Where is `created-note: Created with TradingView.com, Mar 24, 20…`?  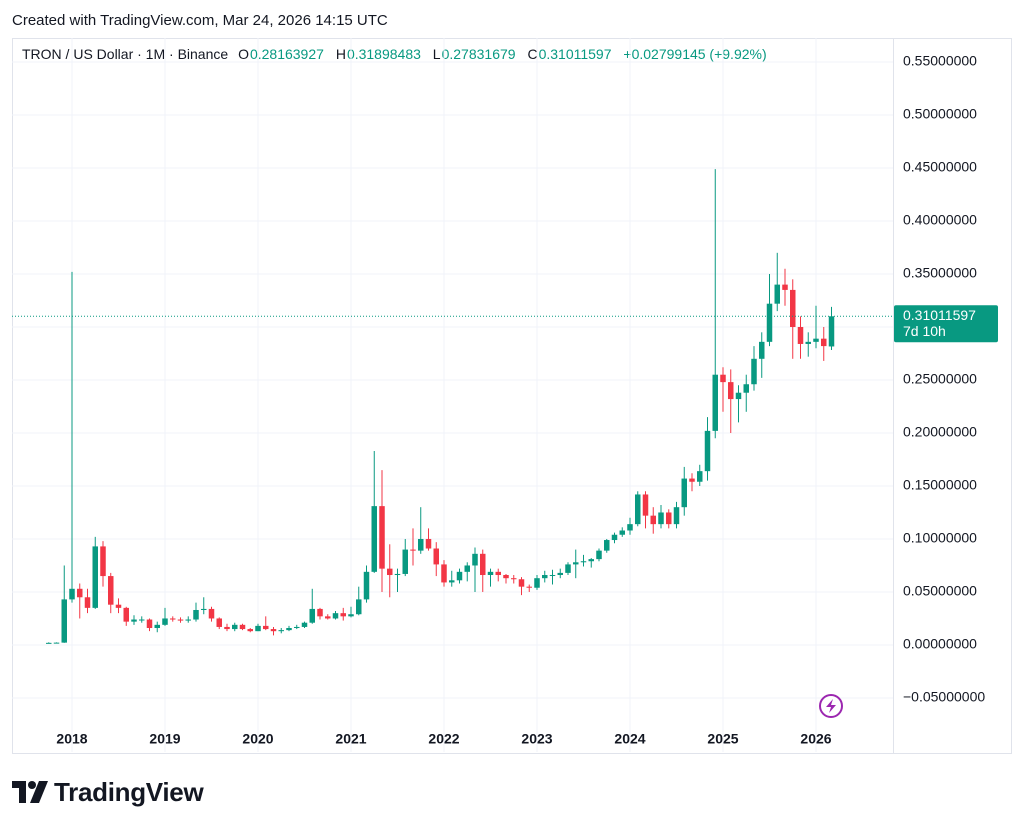 created-note: Created with TradingView.com, Mar 24, 20… is located at coordinates (200, 20).